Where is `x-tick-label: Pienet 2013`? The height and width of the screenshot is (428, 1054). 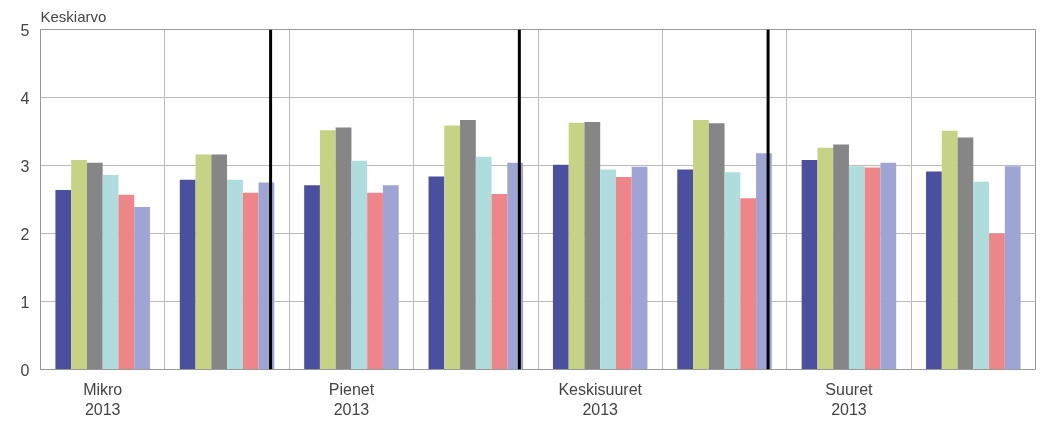 x-tick-label: Pienet 2013 is located at coordinates (351, 399).